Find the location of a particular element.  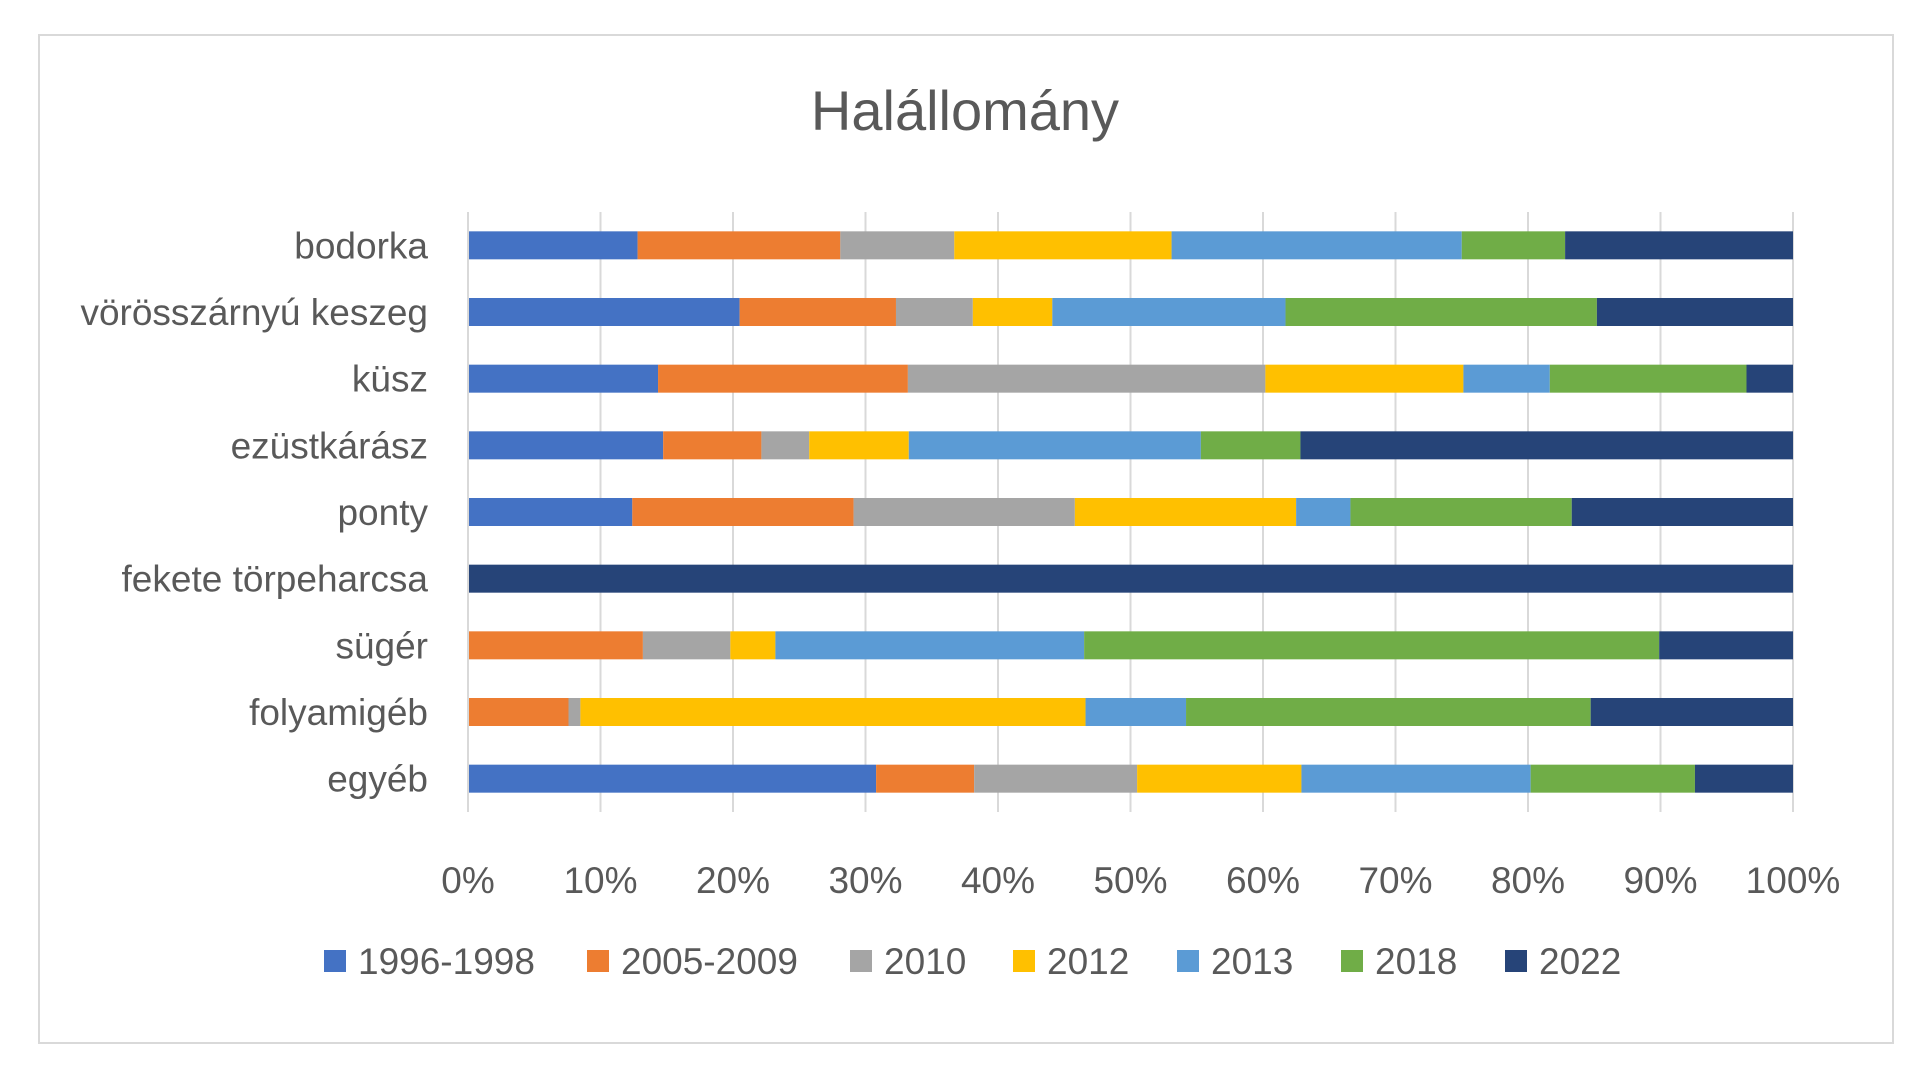

x-tick-label: 80% is located at coordinates (1528, 880).